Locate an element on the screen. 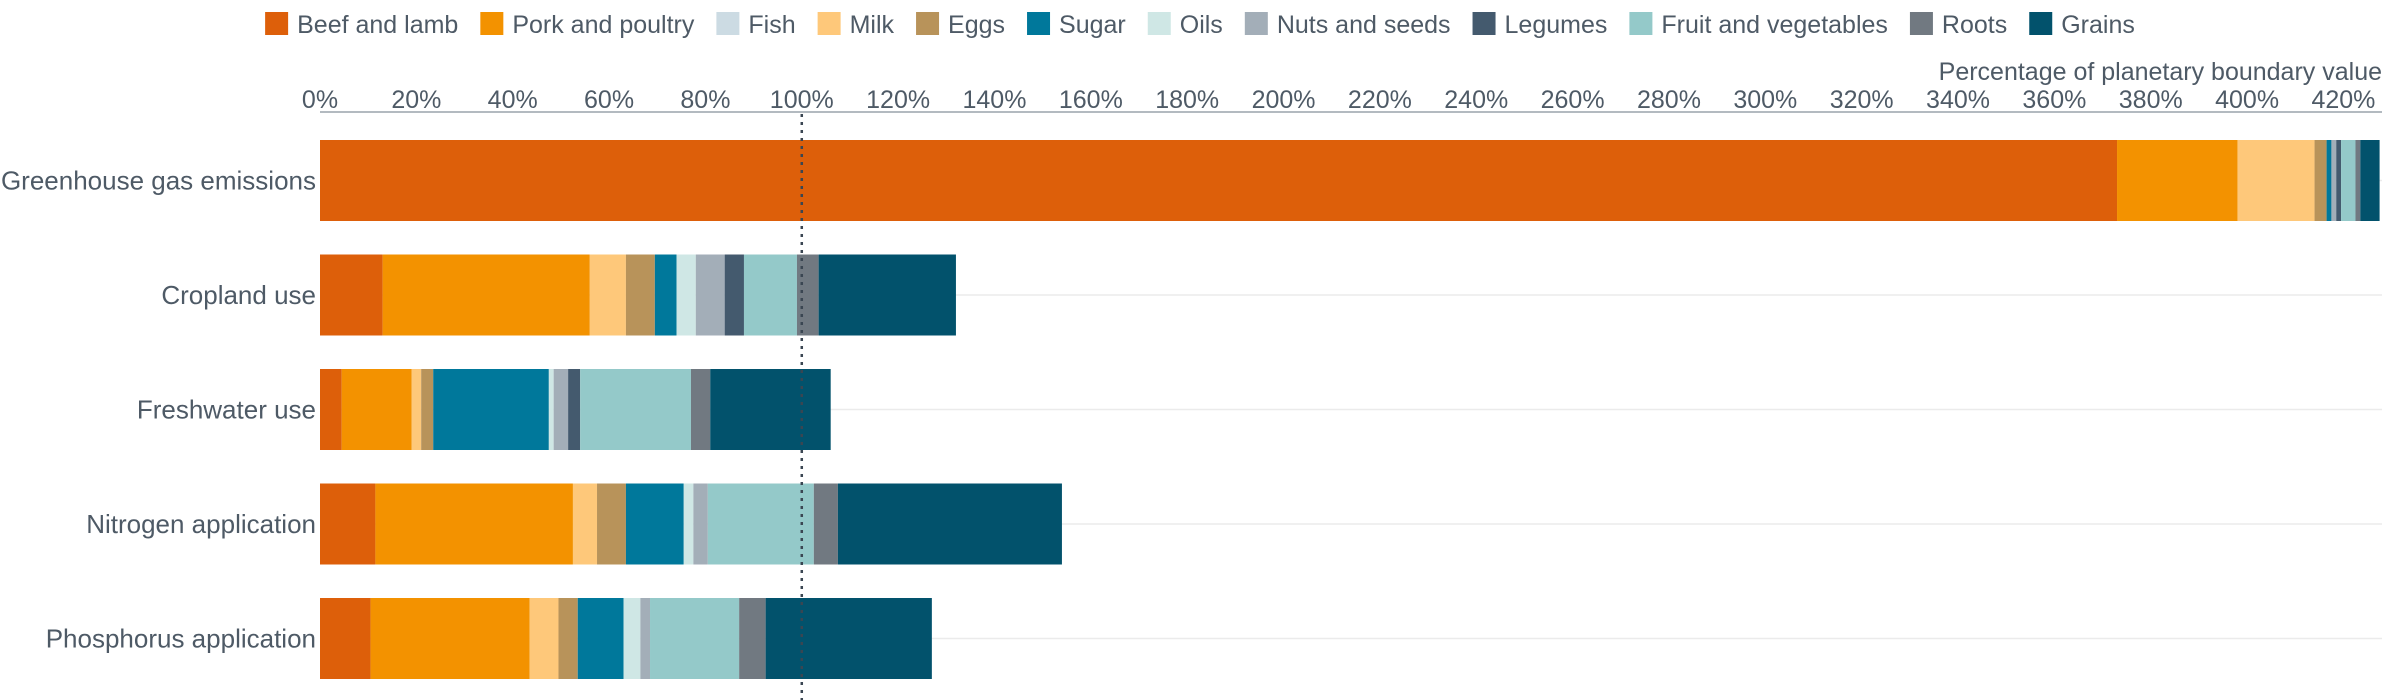  x-axis-title: Percentage of planetary boundary value is located at coordinates (2160, 72).